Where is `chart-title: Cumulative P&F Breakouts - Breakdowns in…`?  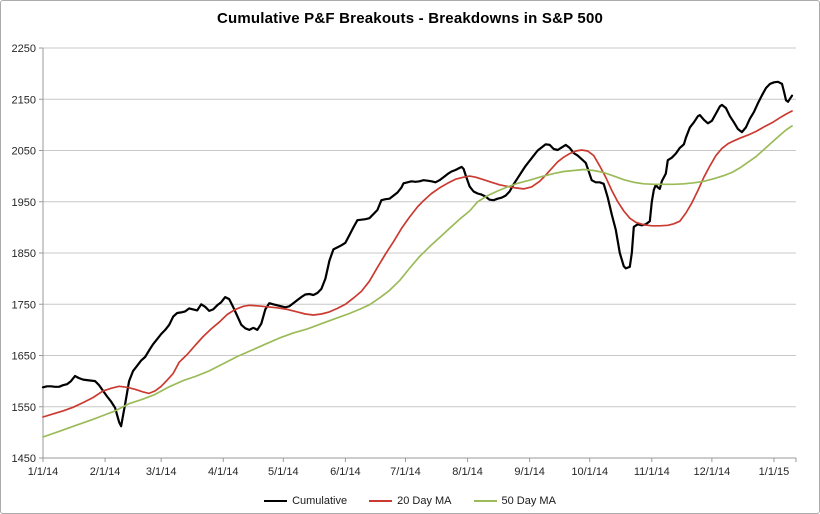 chart-title: Cumulative P&F Breakouts - Breakdowns in… is located at coordinates (410, 18).